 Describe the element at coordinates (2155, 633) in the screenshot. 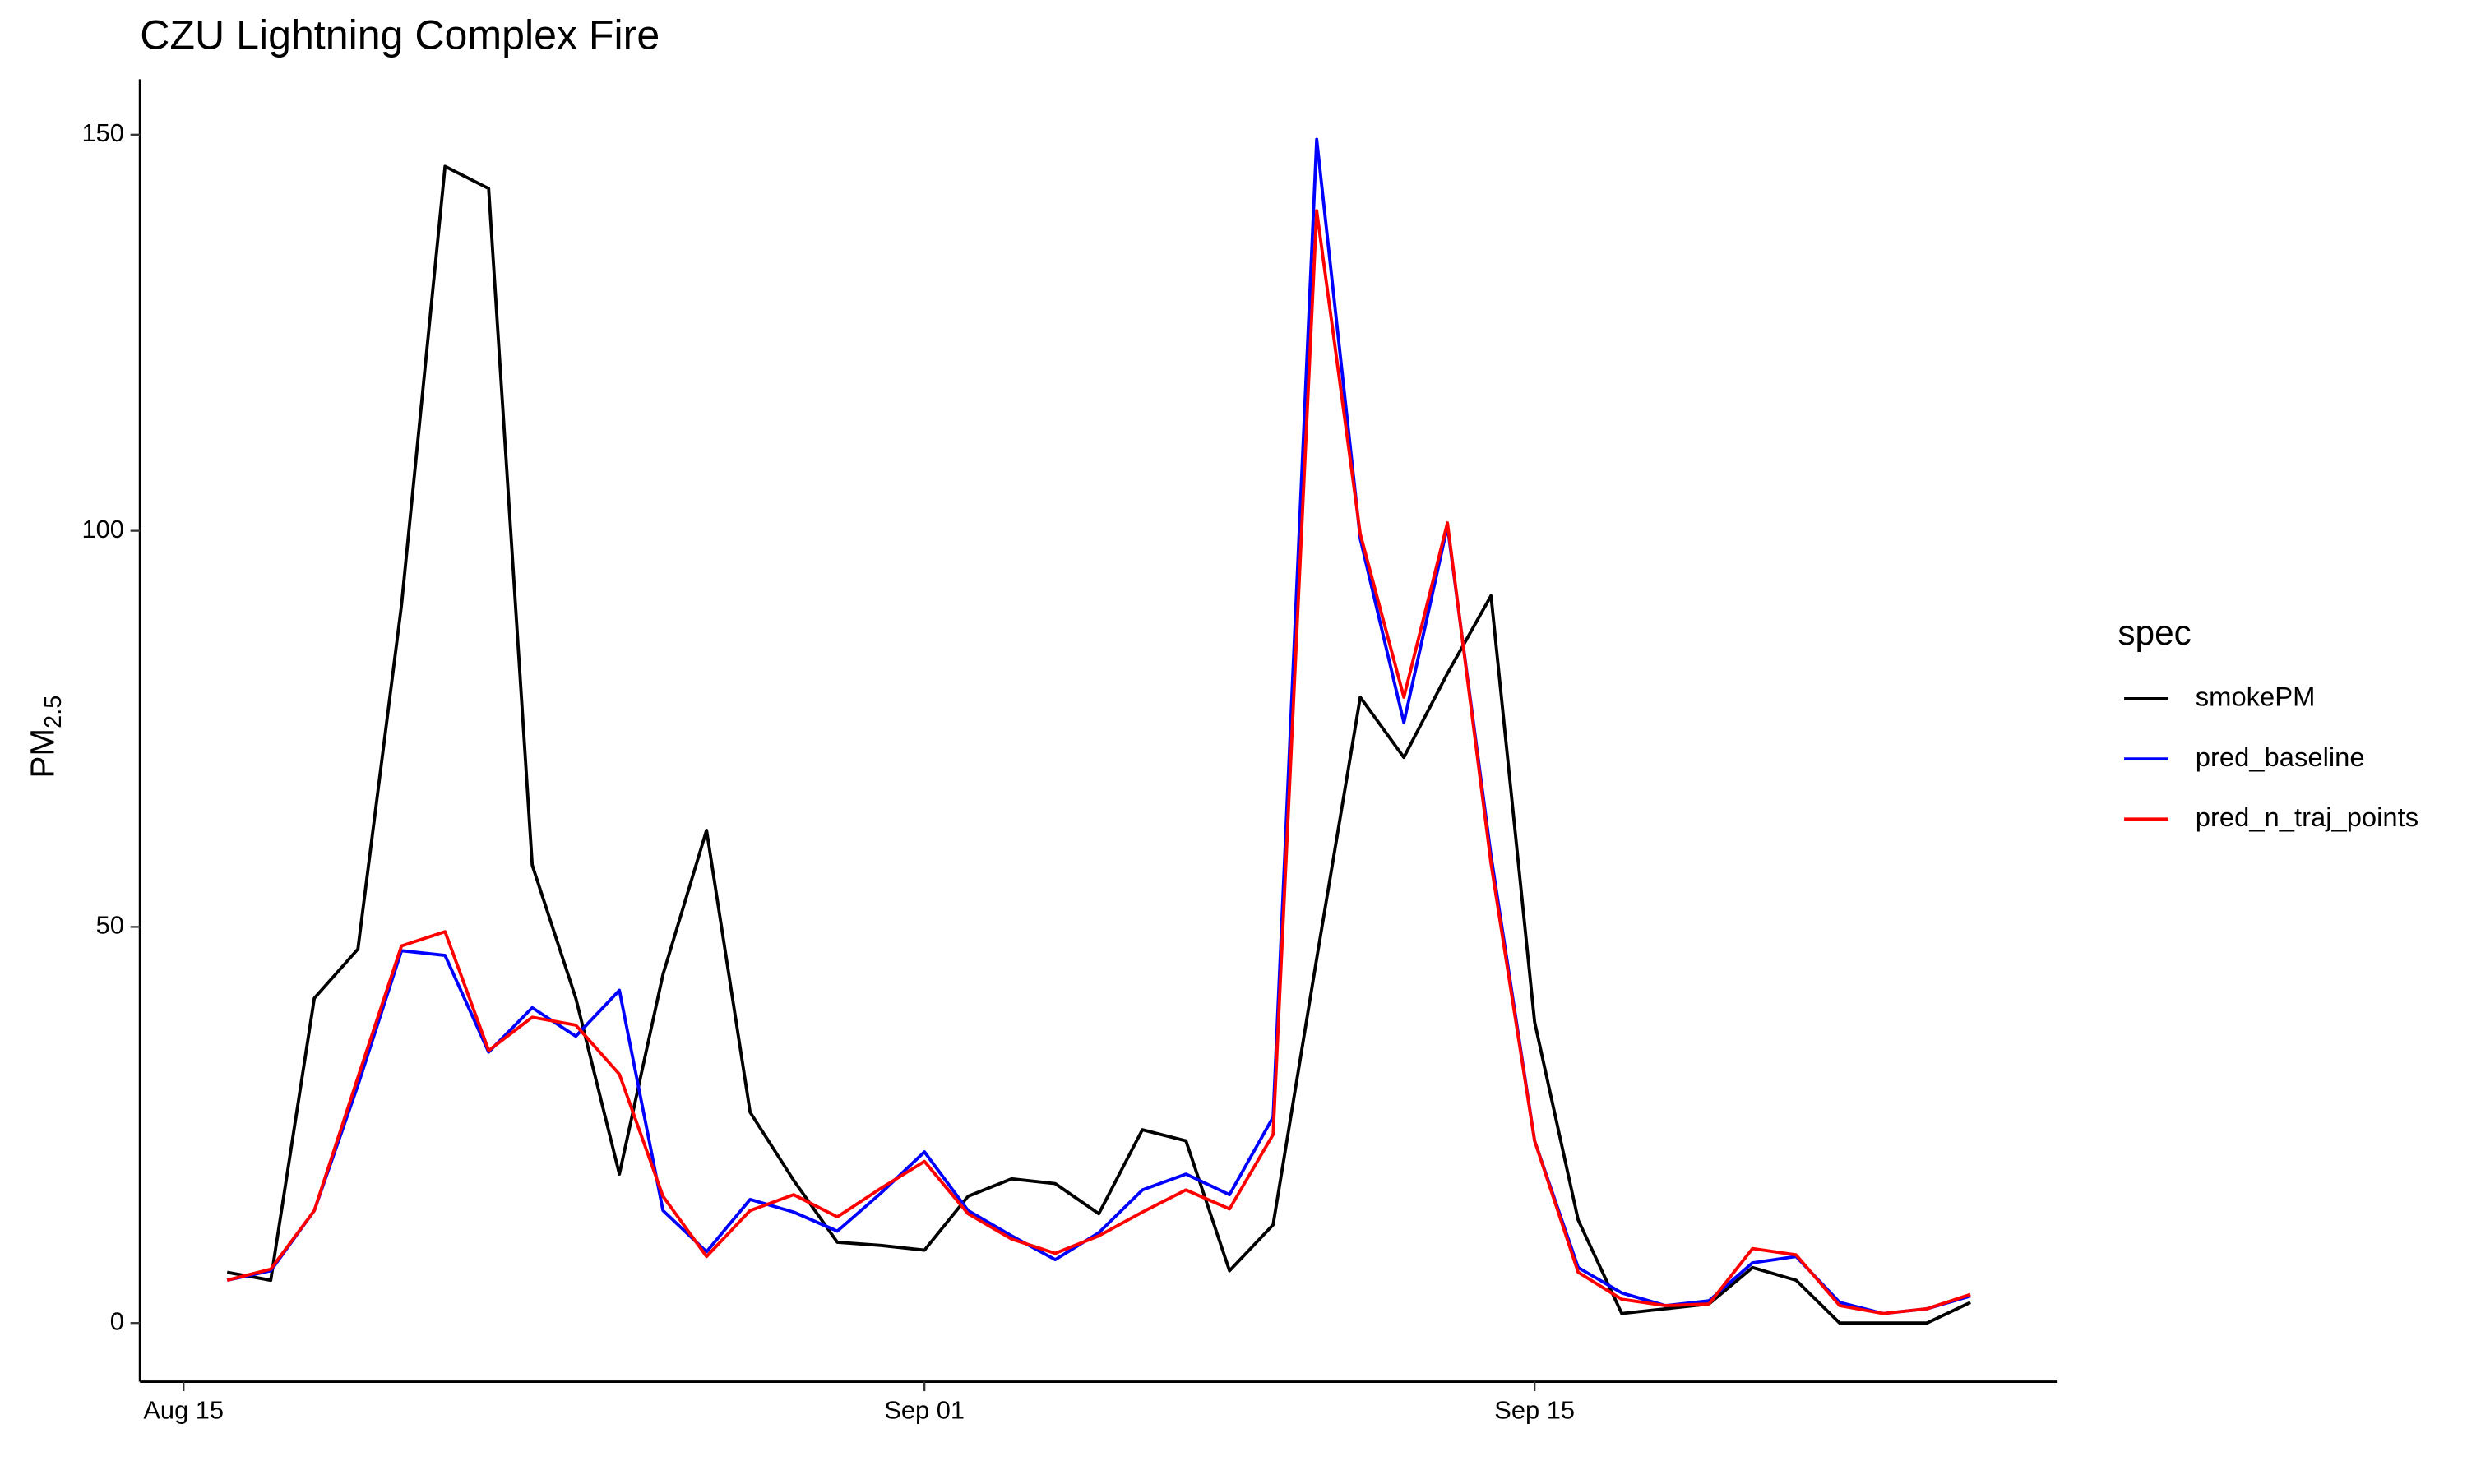

I see `legend-title: spec` at that location.